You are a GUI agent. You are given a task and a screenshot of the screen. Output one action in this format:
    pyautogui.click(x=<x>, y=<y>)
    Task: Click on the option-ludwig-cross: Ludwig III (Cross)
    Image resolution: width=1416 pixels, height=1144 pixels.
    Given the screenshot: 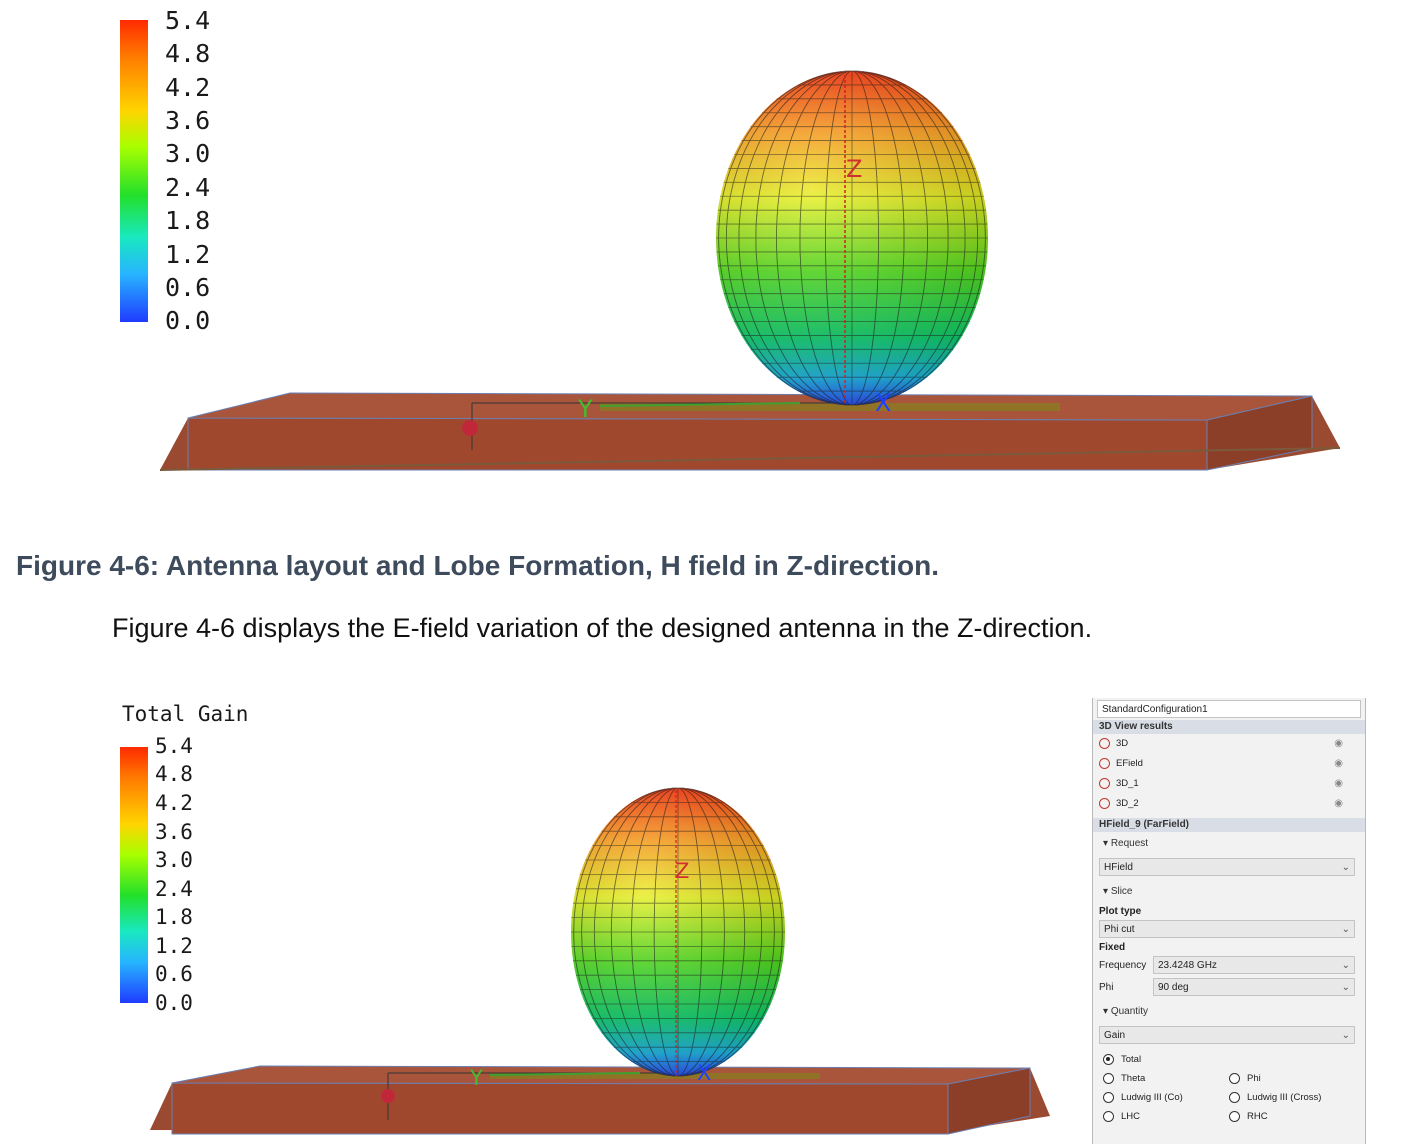 What is the action you would take?
    pyautogui.click(x=1297, y=1097)
    